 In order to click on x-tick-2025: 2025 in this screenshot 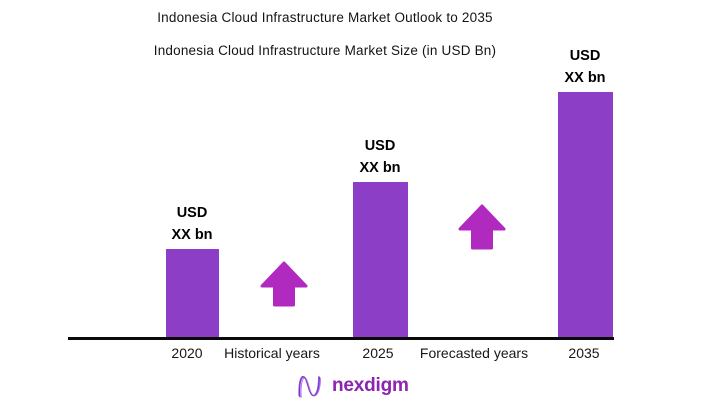, I will do `click(378, 353)`.